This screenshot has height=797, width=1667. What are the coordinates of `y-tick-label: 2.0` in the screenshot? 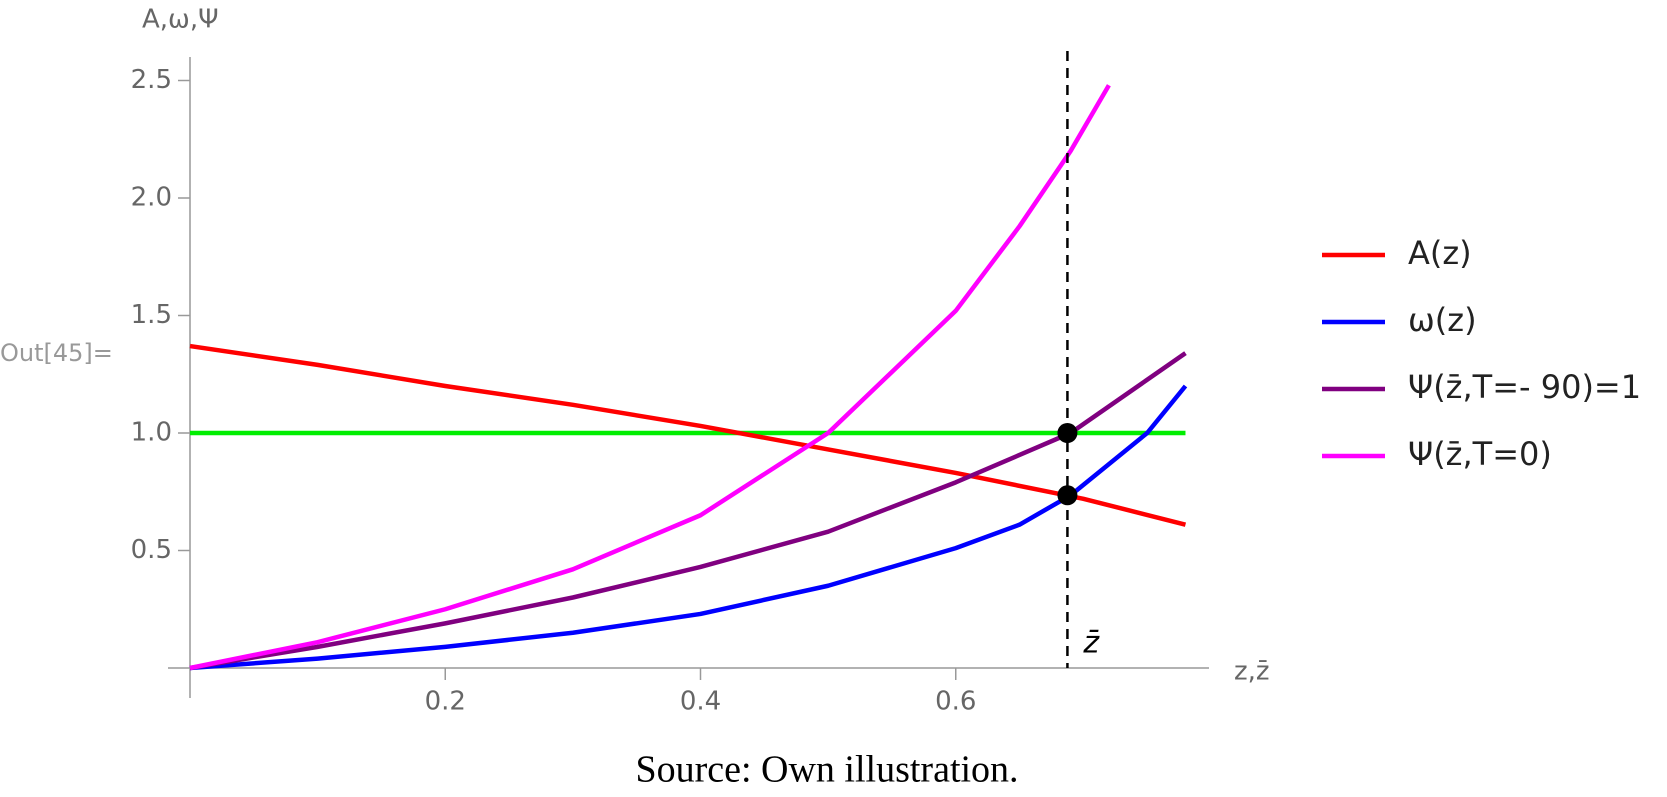 It's located at (151, 198).